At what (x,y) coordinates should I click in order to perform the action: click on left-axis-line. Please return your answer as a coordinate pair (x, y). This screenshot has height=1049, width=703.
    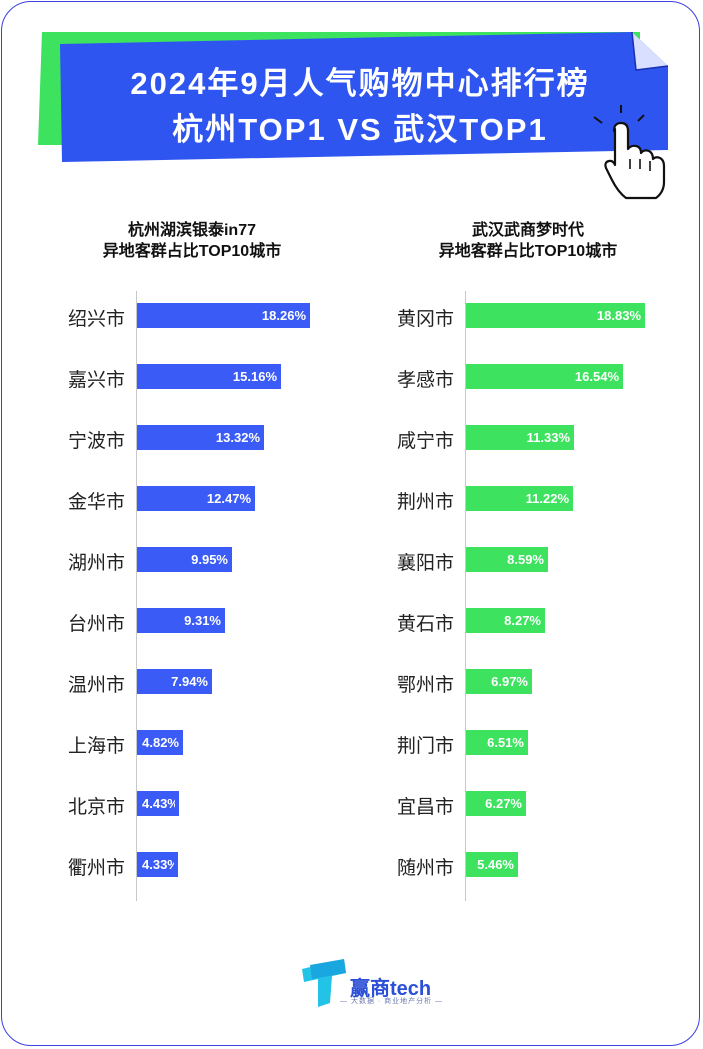
    Looking at the image, I should click on (136, 596).